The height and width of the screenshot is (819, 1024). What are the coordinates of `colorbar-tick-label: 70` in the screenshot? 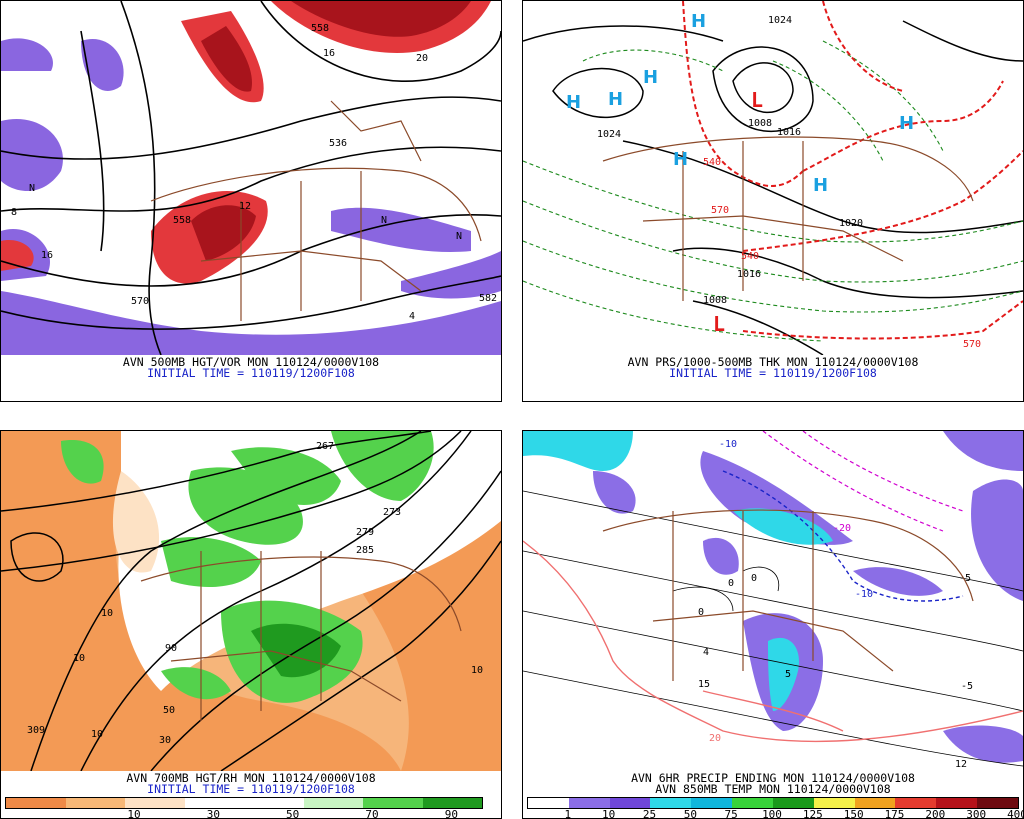 It's located at (372, 813).